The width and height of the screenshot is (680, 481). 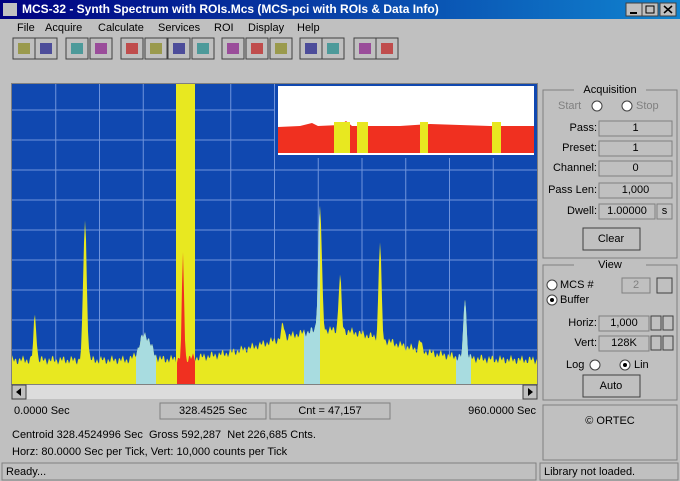 I want to click on menu-item: ROI, so click(x=224, y=28).